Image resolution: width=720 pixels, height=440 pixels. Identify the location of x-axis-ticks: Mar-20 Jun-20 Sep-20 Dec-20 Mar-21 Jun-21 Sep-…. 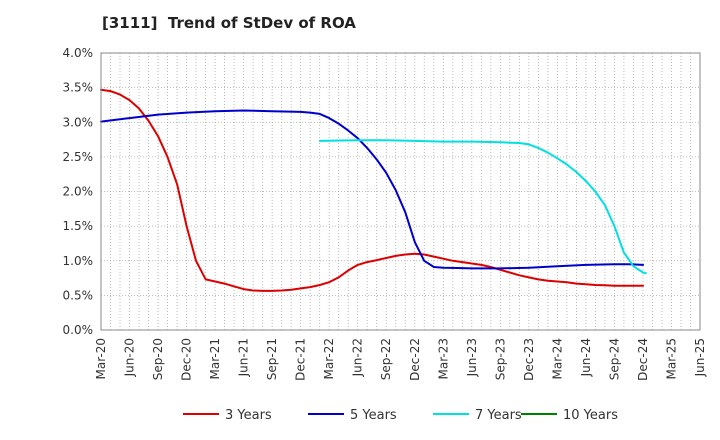
(400, 359).